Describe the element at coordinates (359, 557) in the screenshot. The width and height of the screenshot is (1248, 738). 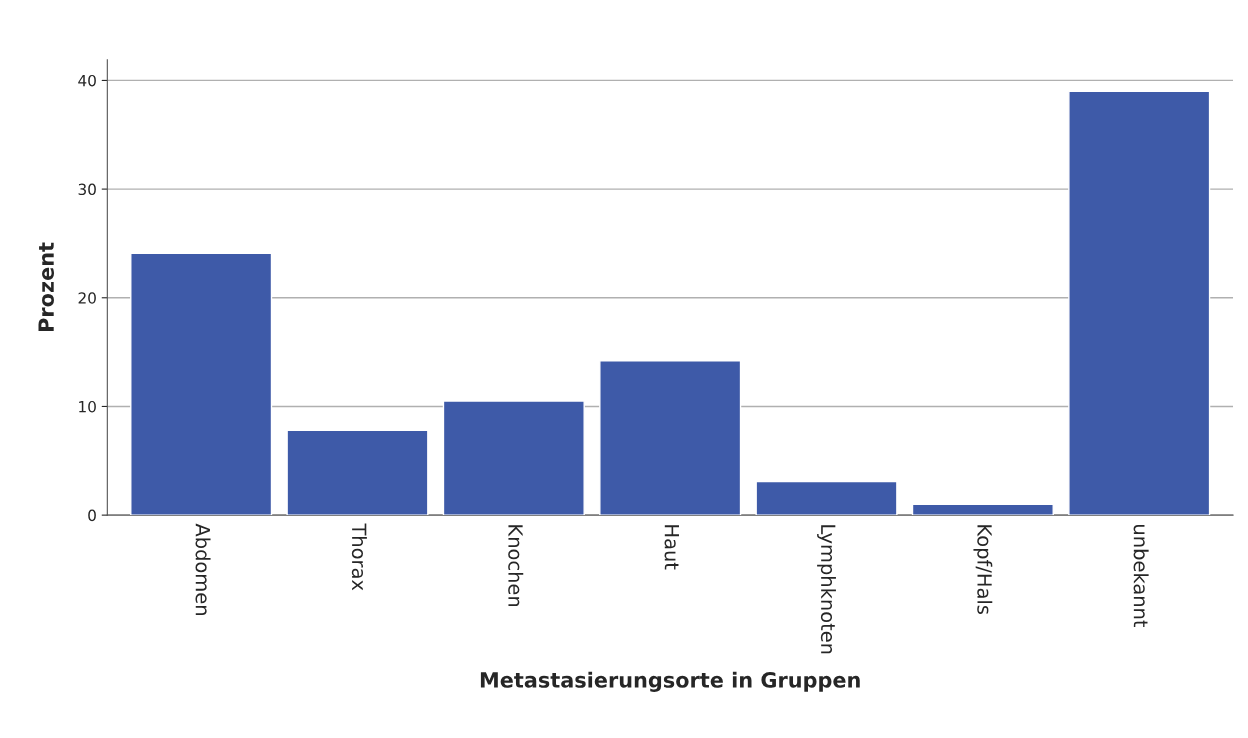
I see `x-tick-label: Thorax` at that location.